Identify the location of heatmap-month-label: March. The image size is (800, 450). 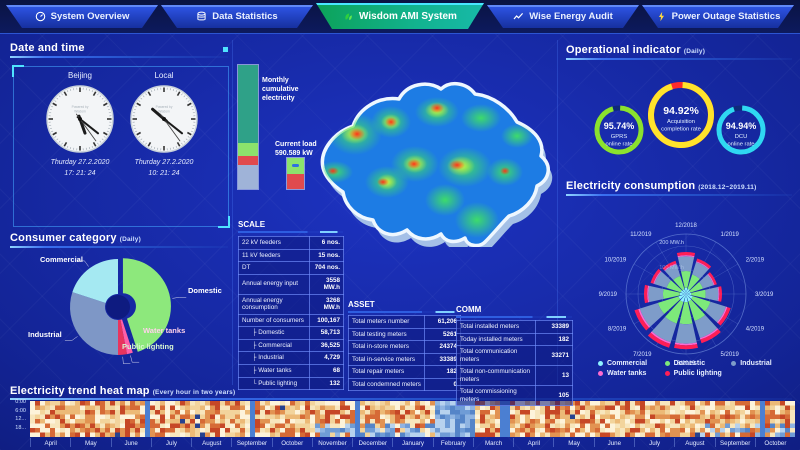
(492, 442).